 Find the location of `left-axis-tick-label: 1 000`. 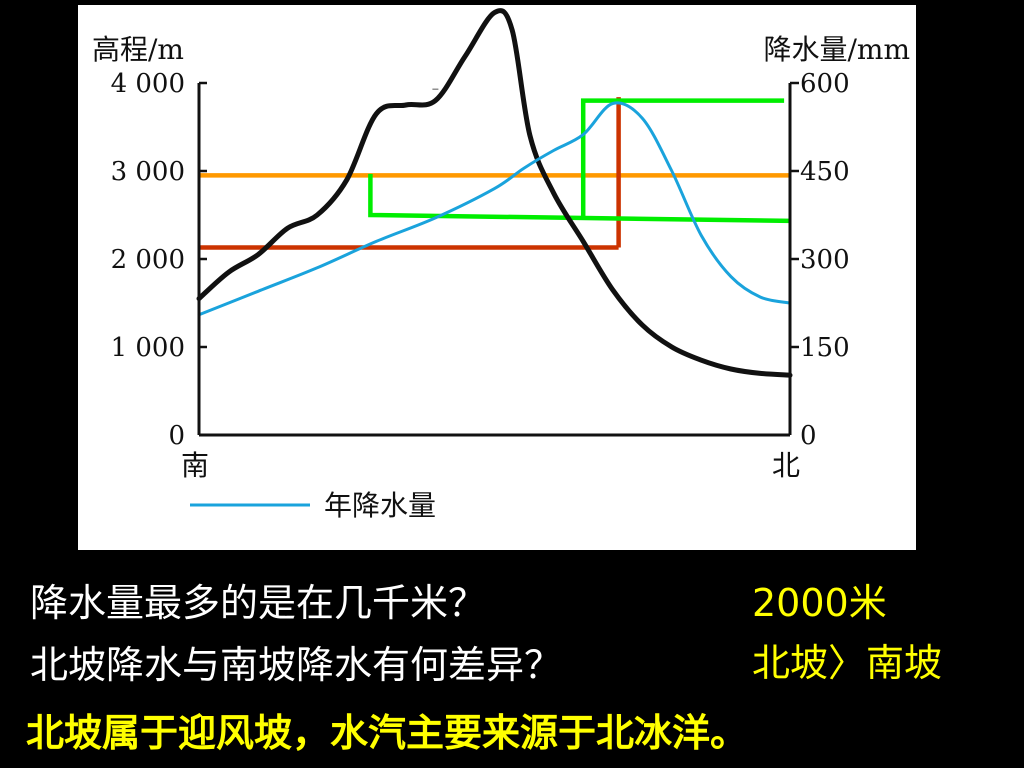

left-axis-tick-label: 1 000 is located at coordinates (148, 348).